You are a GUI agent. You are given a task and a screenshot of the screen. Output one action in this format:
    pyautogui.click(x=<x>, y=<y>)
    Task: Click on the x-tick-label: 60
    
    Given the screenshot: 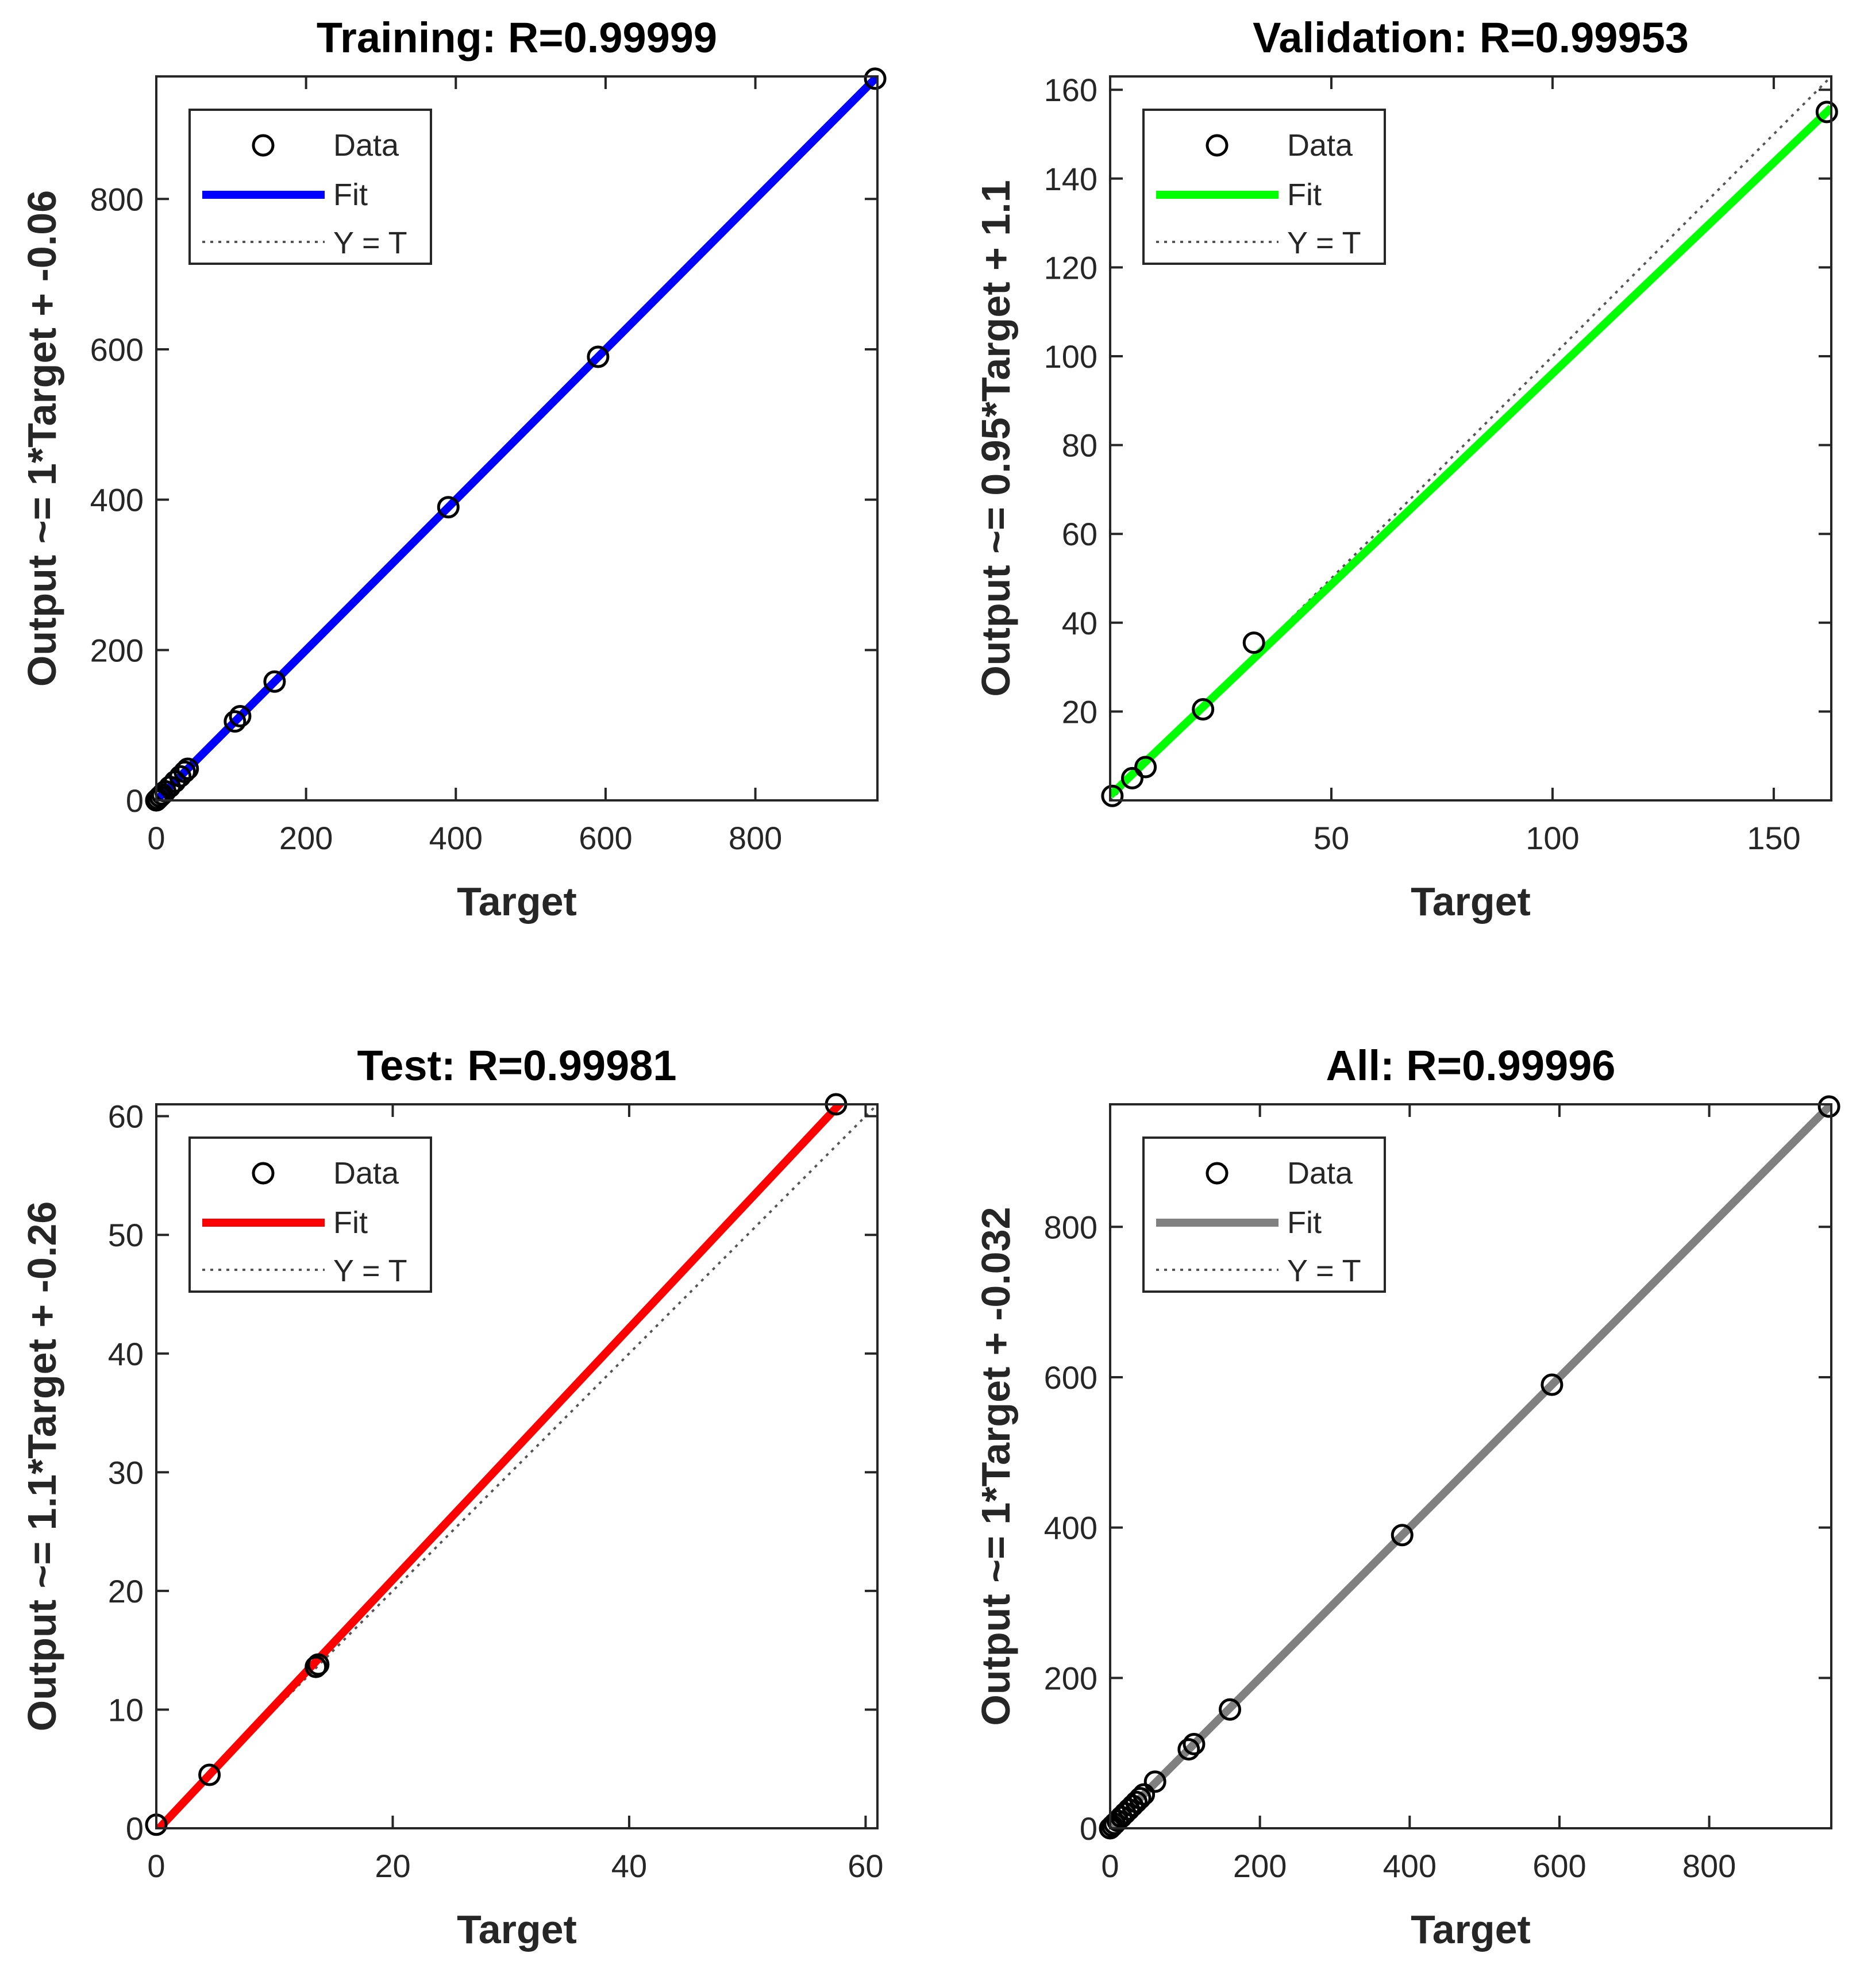 What is the action you would take?
    pyautogui.click(x=865, y=1866)
    